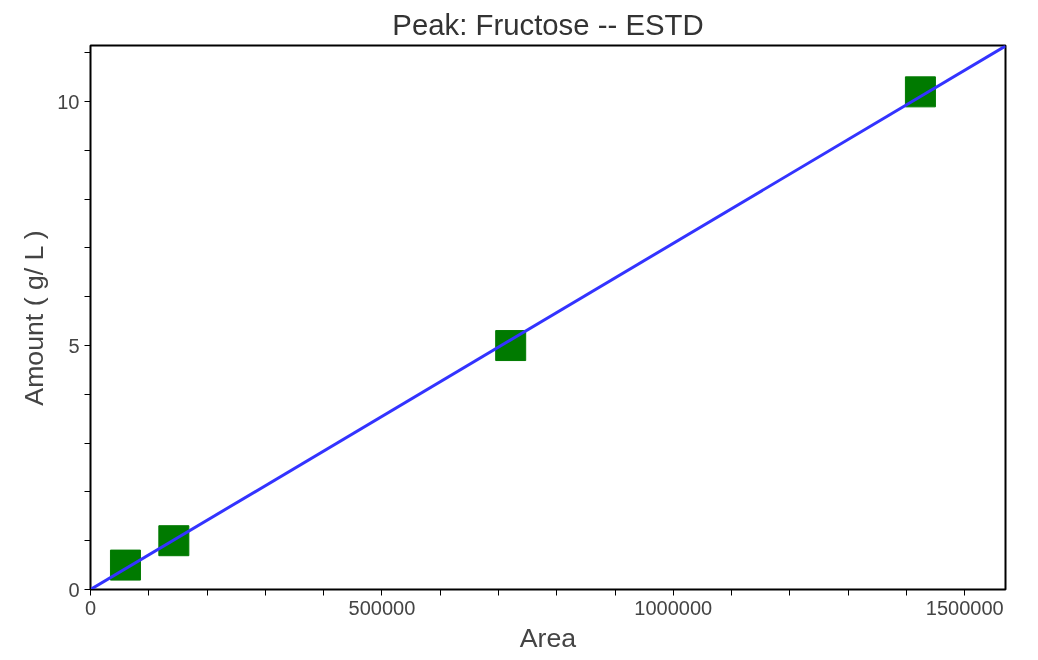 This screenshot has height=660, width=1038. Describe the element at coordinates (673, 607) in the screenshot. I see `x-tick-label: 1000000` at that location.